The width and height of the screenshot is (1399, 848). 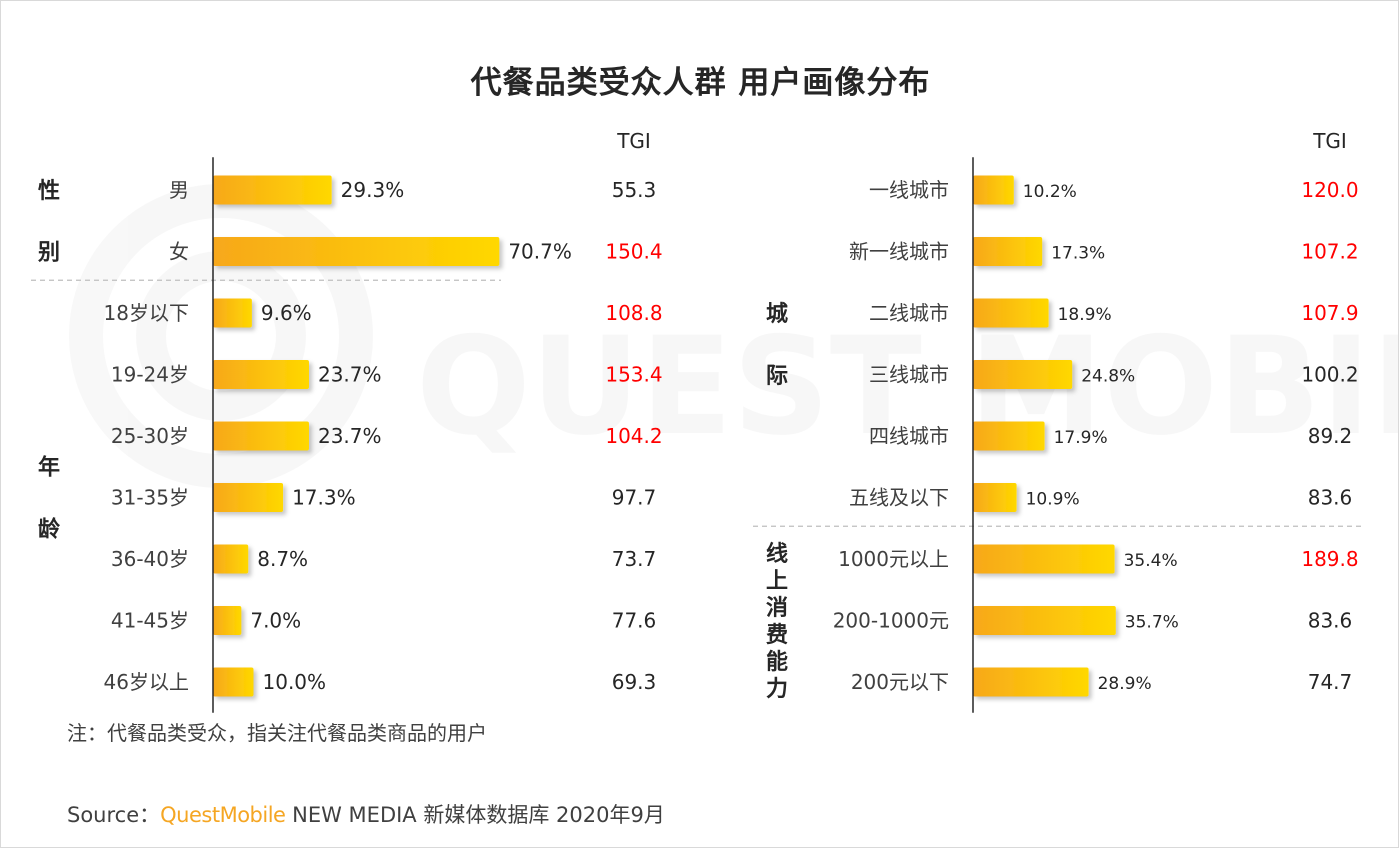 What do you see at coordinates (146, 682) in the screenshot?
I see `left-category-label: 46岁以上` at bounding box center [146, 682].